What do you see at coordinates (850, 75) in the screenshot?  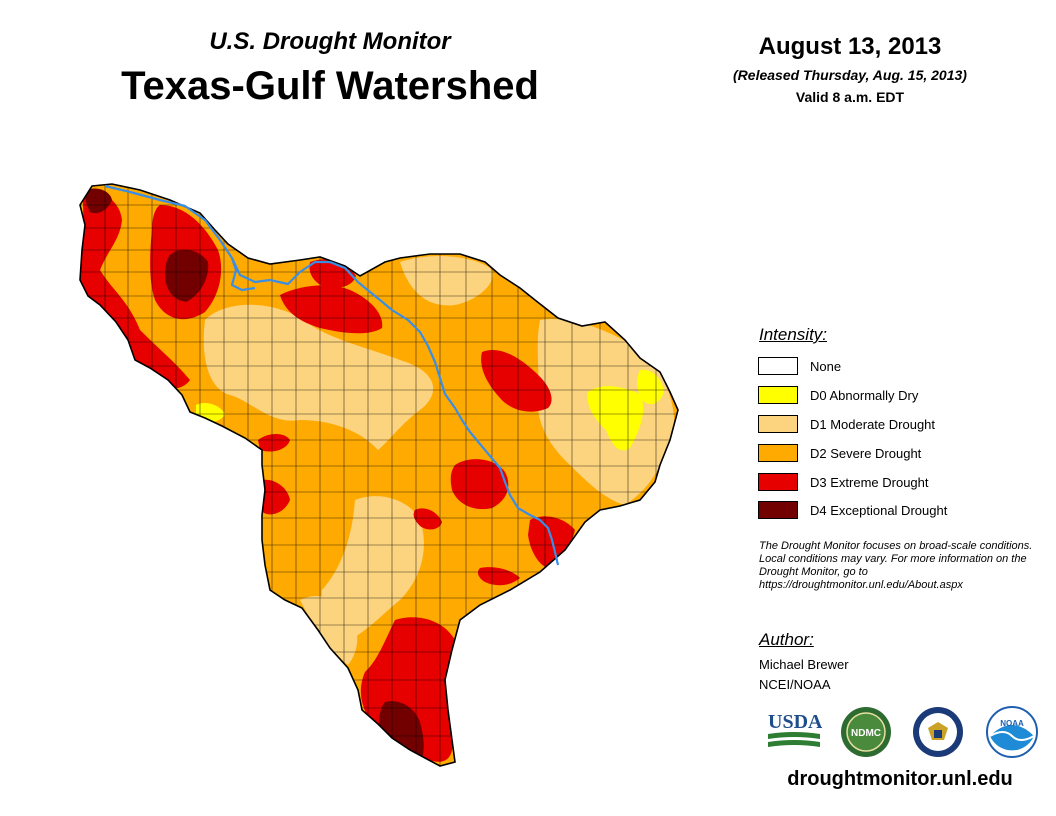 I see `release-date: (Released Thursday, Aug. 15, 2013)` at bounding box center [850, 75].